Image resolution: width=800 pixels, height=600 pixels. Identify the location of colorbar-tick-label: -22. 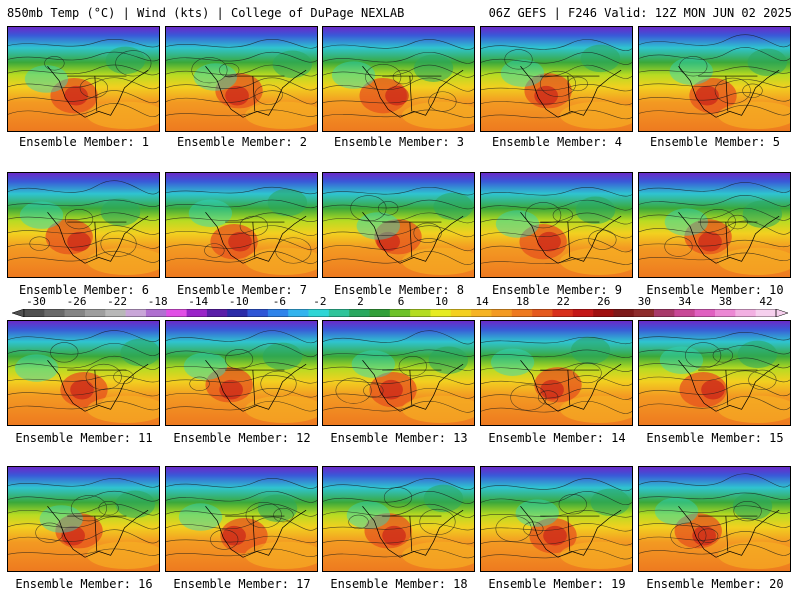
(117, 301).